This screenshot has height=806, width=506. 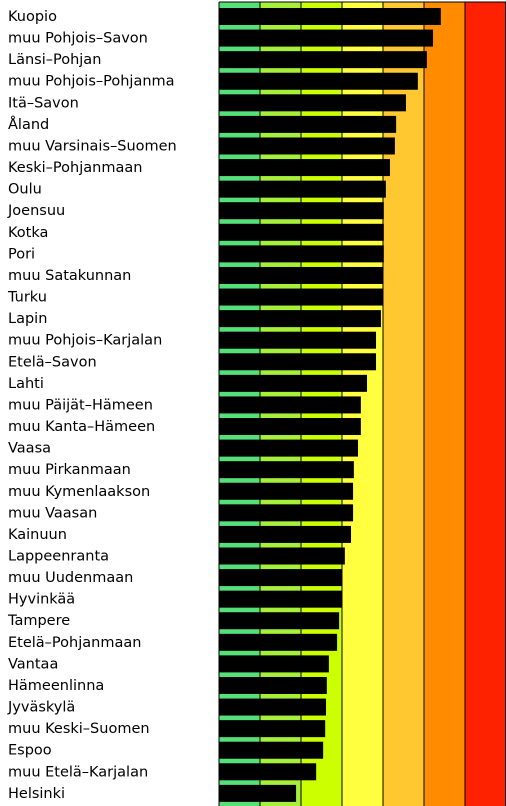 What do you see at coordinates (28, 124) in the screenshot?
I see `category-label: Åland` at bounding box center [28, 124].